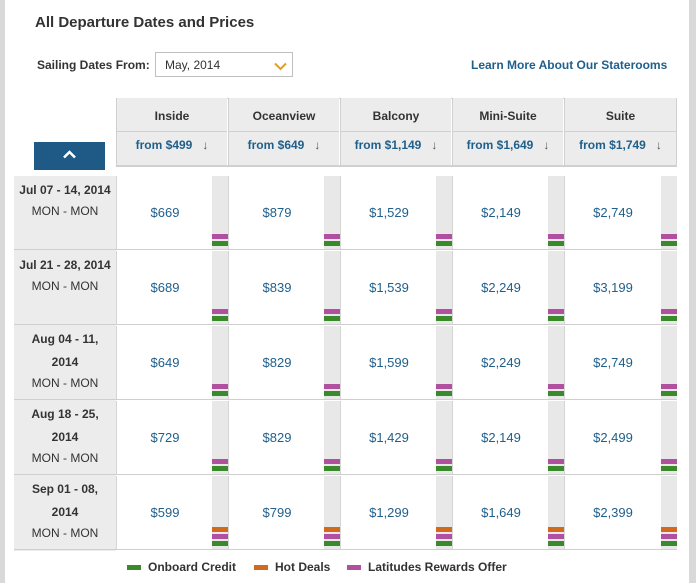 This screenshot has height=583, width=696. What do you see at coordinates (172, 212) in the screenshot?
I see `price-cell-inside: $669` at bounding box center [172, 212].